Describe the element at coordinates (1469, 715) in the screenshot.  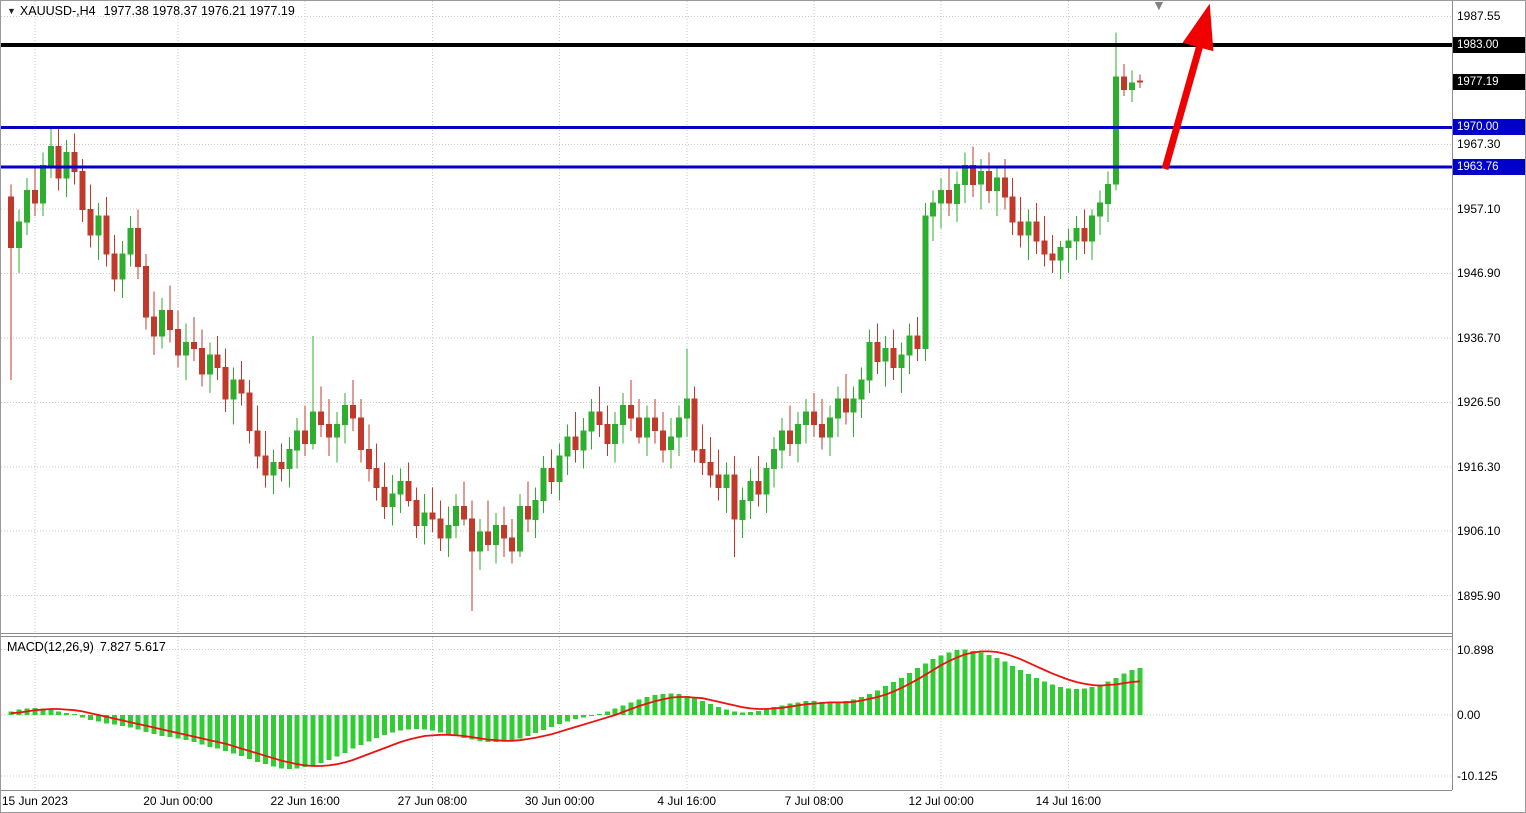
I see `macd-tick-label: 0.00` at that location.